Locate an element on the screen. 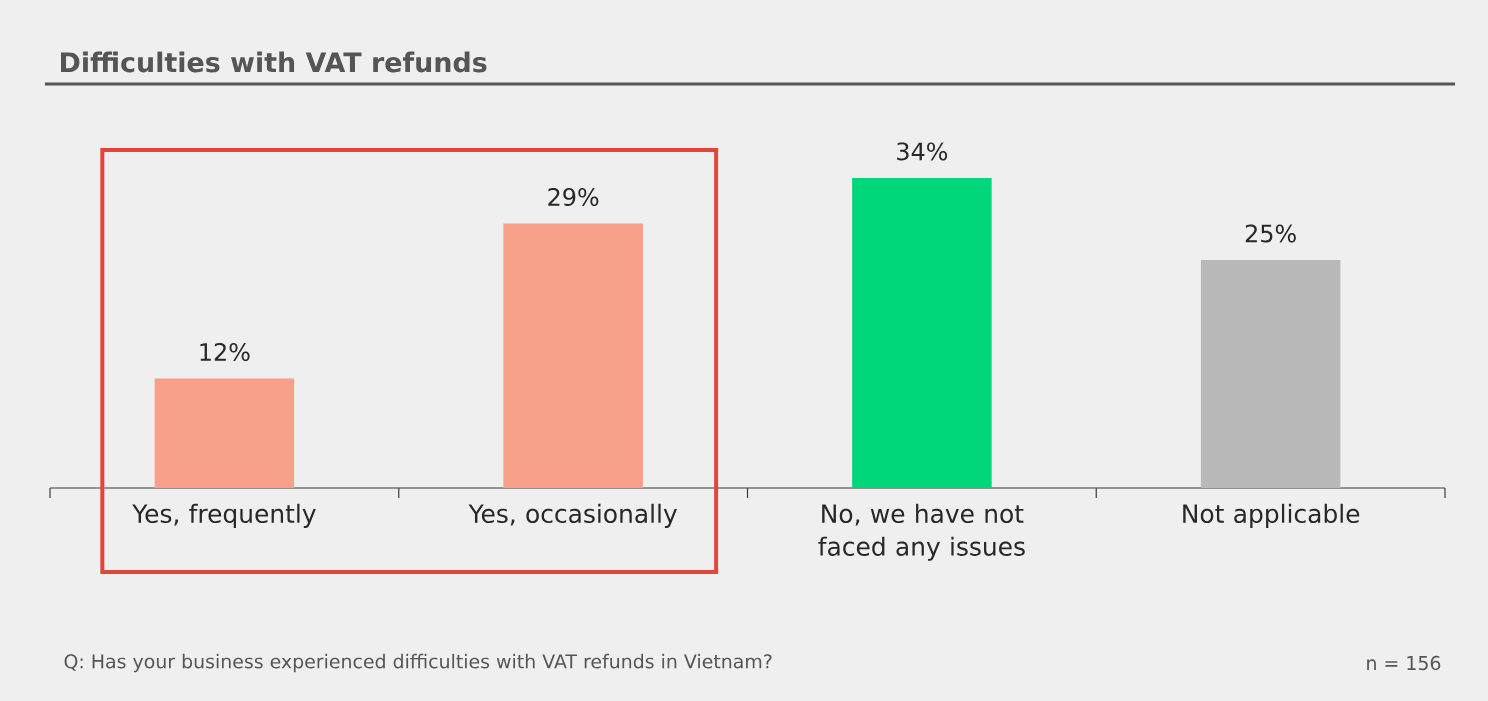  data-label: 34% is located at coordinates (922, 151).